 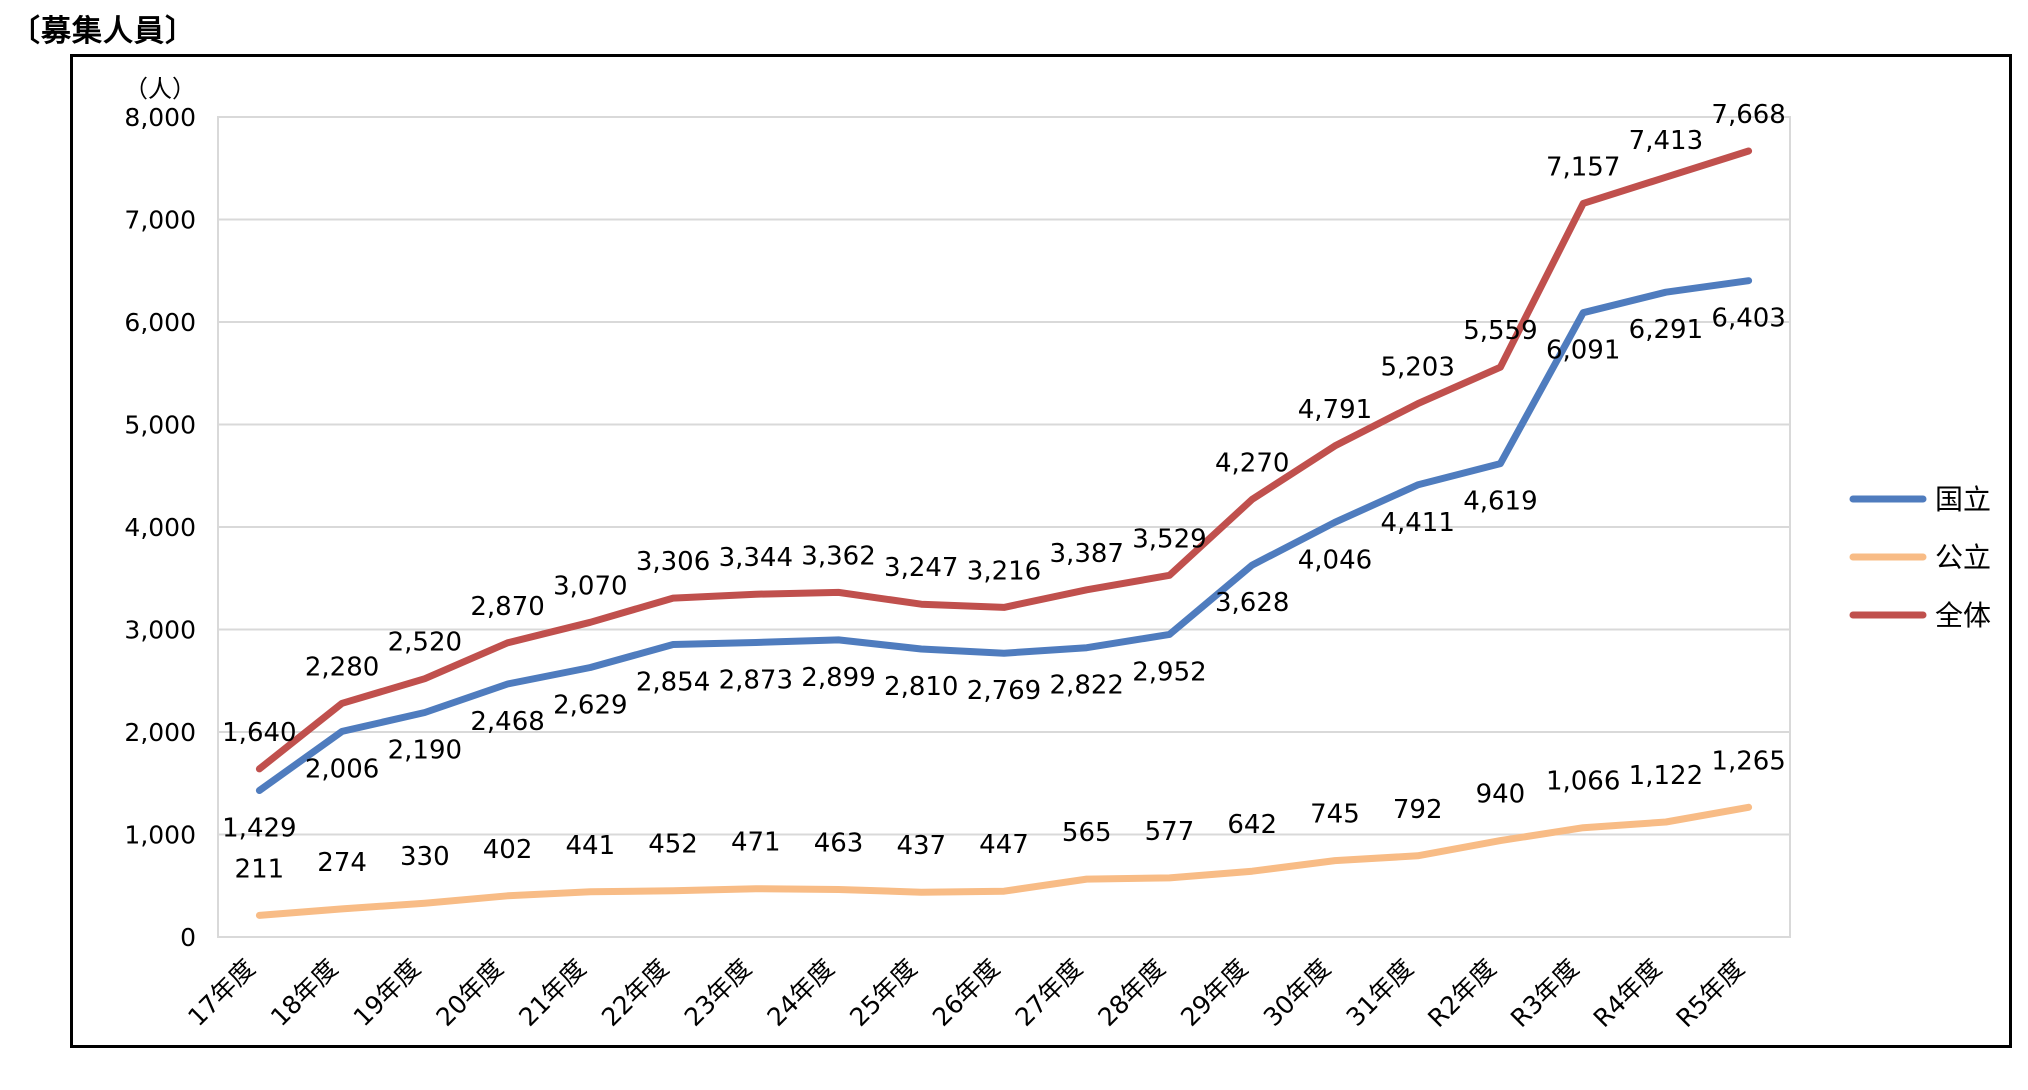 What do you see at coordinates (800, 993) in the screenshot?
I see `x-tick-label: 24年度` at bounding box center [800, 993].